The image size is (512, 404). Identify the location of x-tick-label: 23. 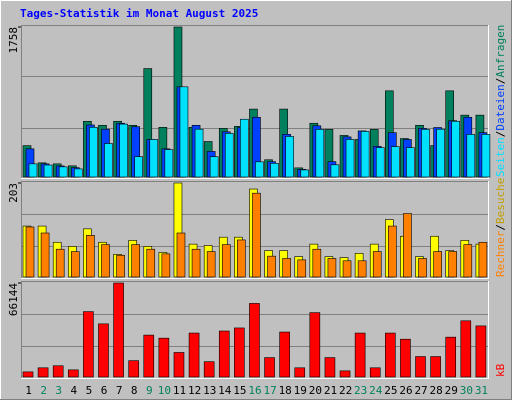
(360, 390).